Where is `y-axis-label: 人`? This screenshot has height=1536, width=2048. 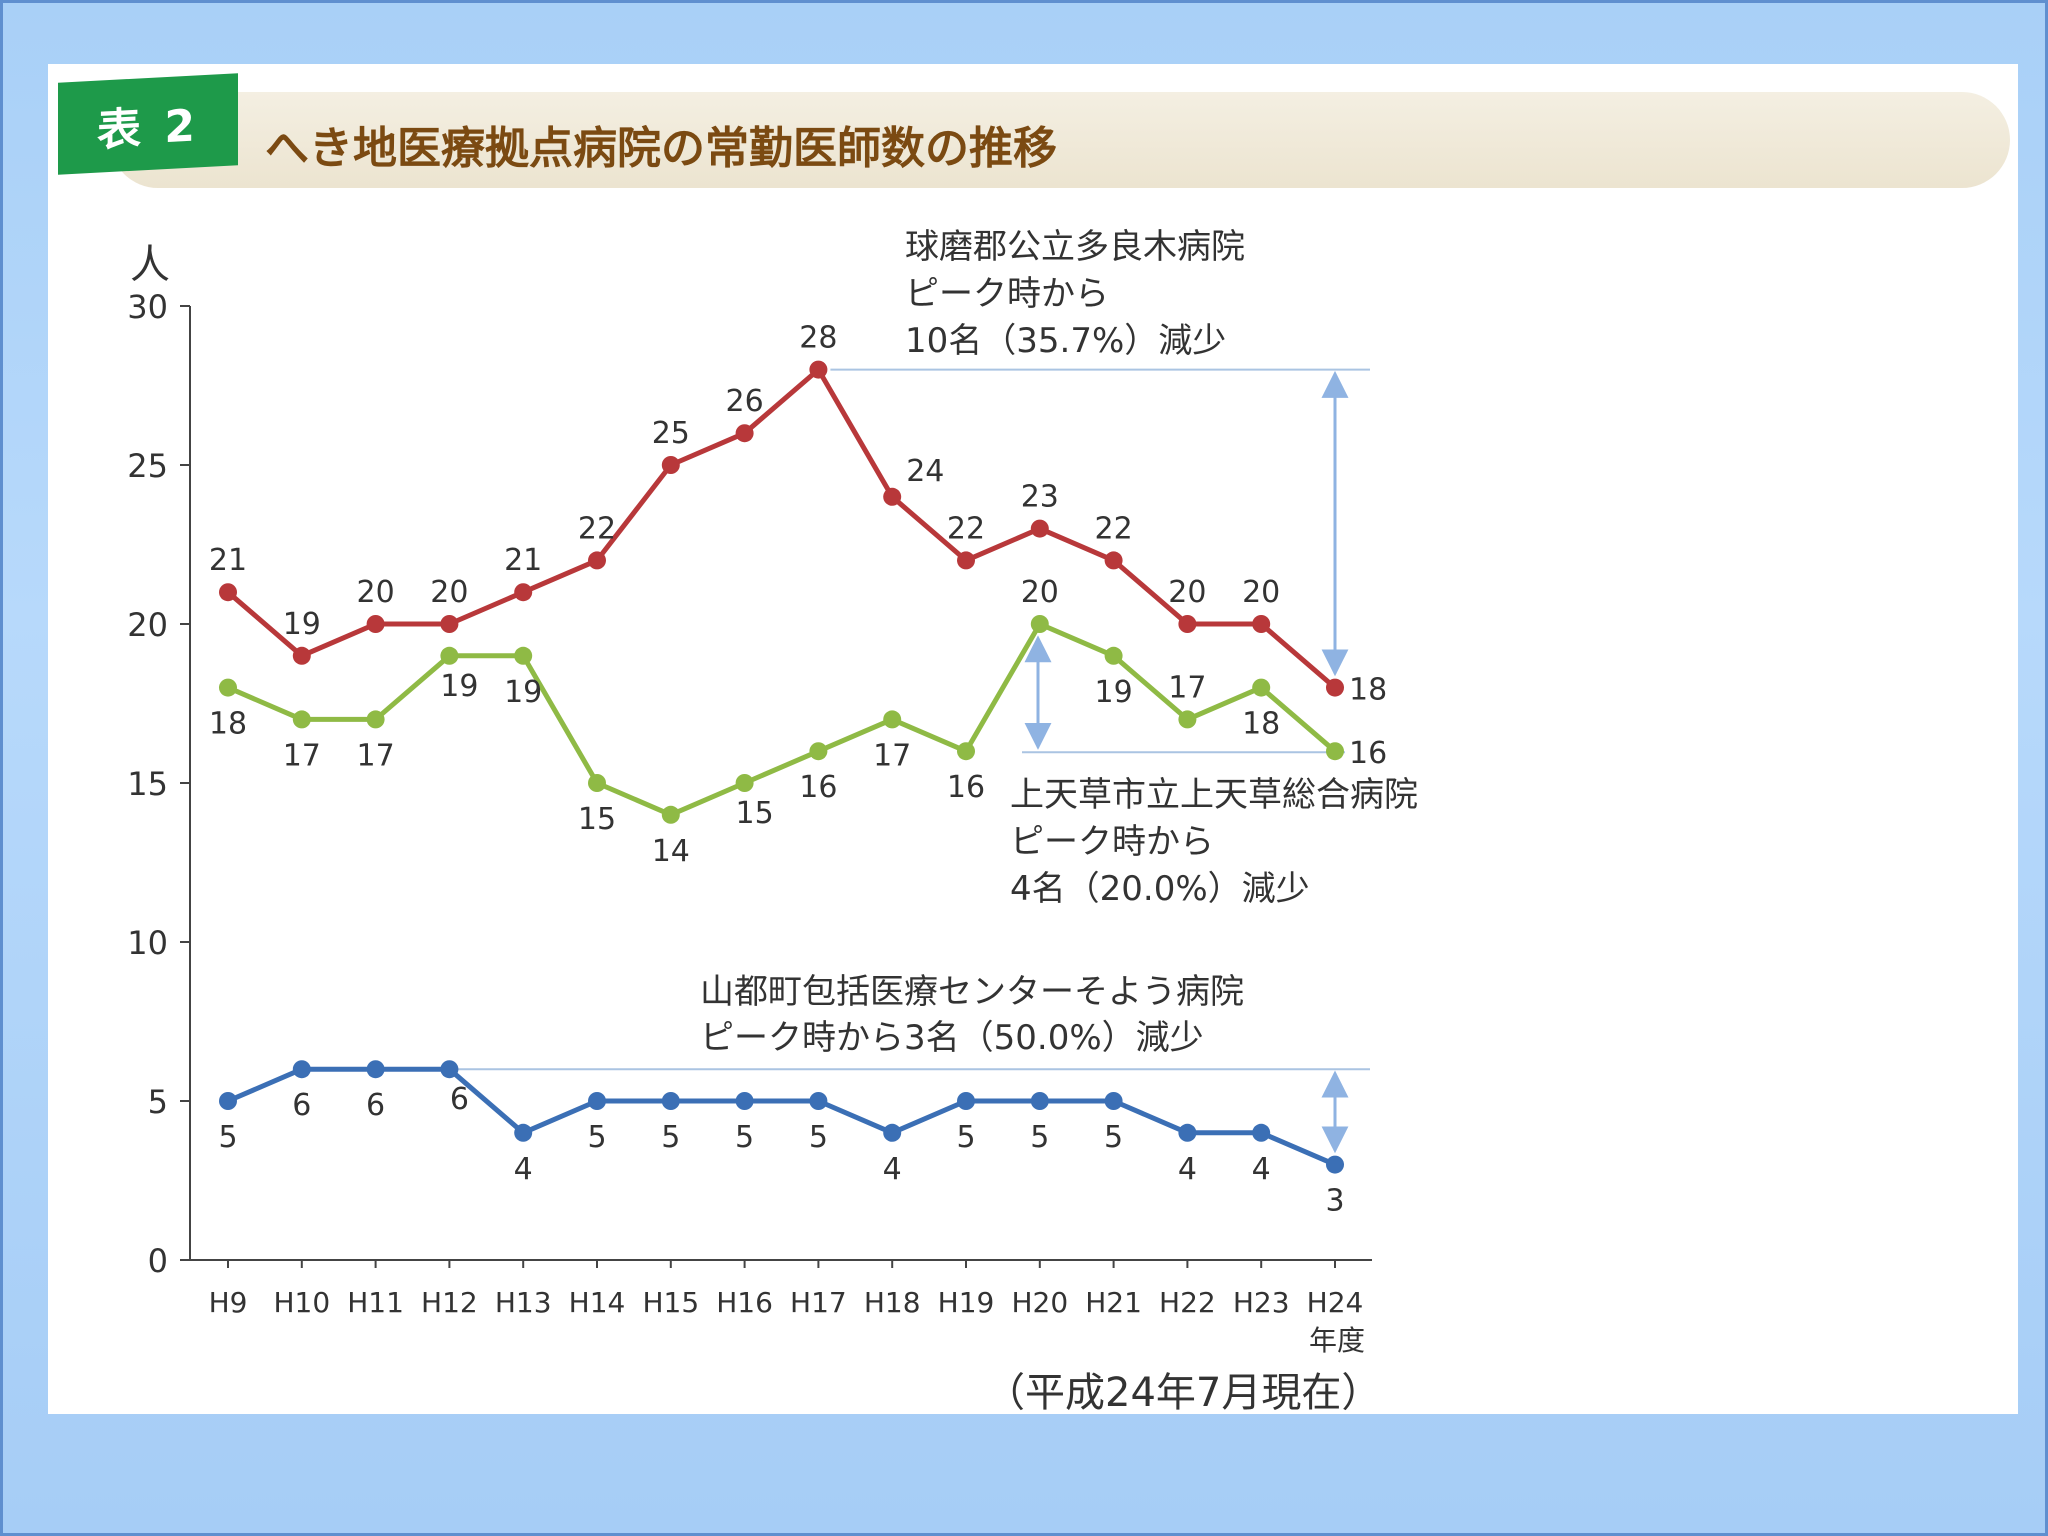
y-axis-label: 人 is located at coordinates (150, 265).